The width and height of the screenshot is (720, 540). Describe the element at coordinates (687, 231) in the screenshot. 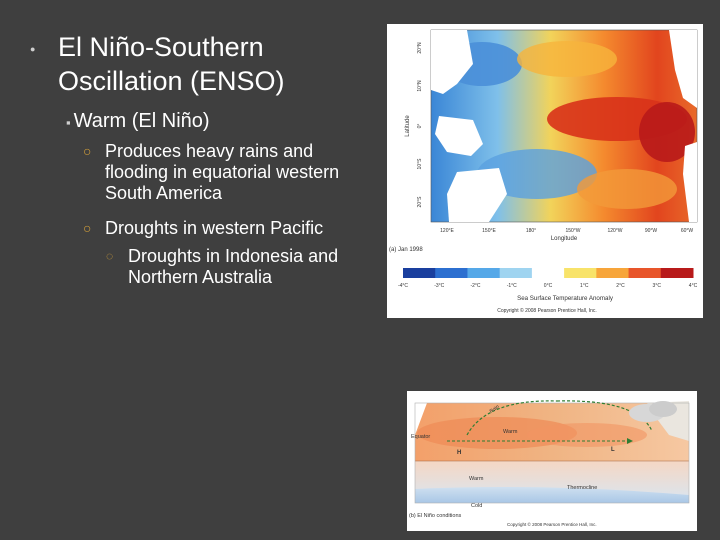

I see `lon-tick: 60°W` at that location.